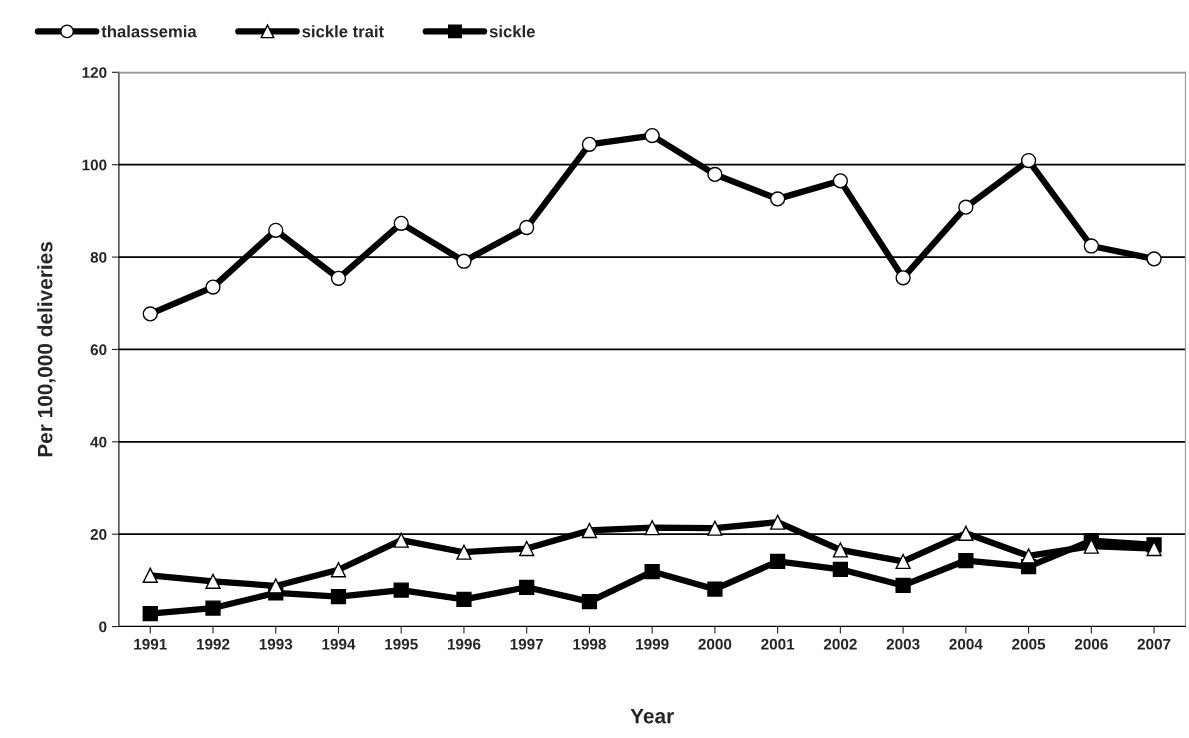  What do you see at coordinates (1154, 644) in the screenshot?
I see `x-tick-label: 2007` at bounding box center [1154, 644].